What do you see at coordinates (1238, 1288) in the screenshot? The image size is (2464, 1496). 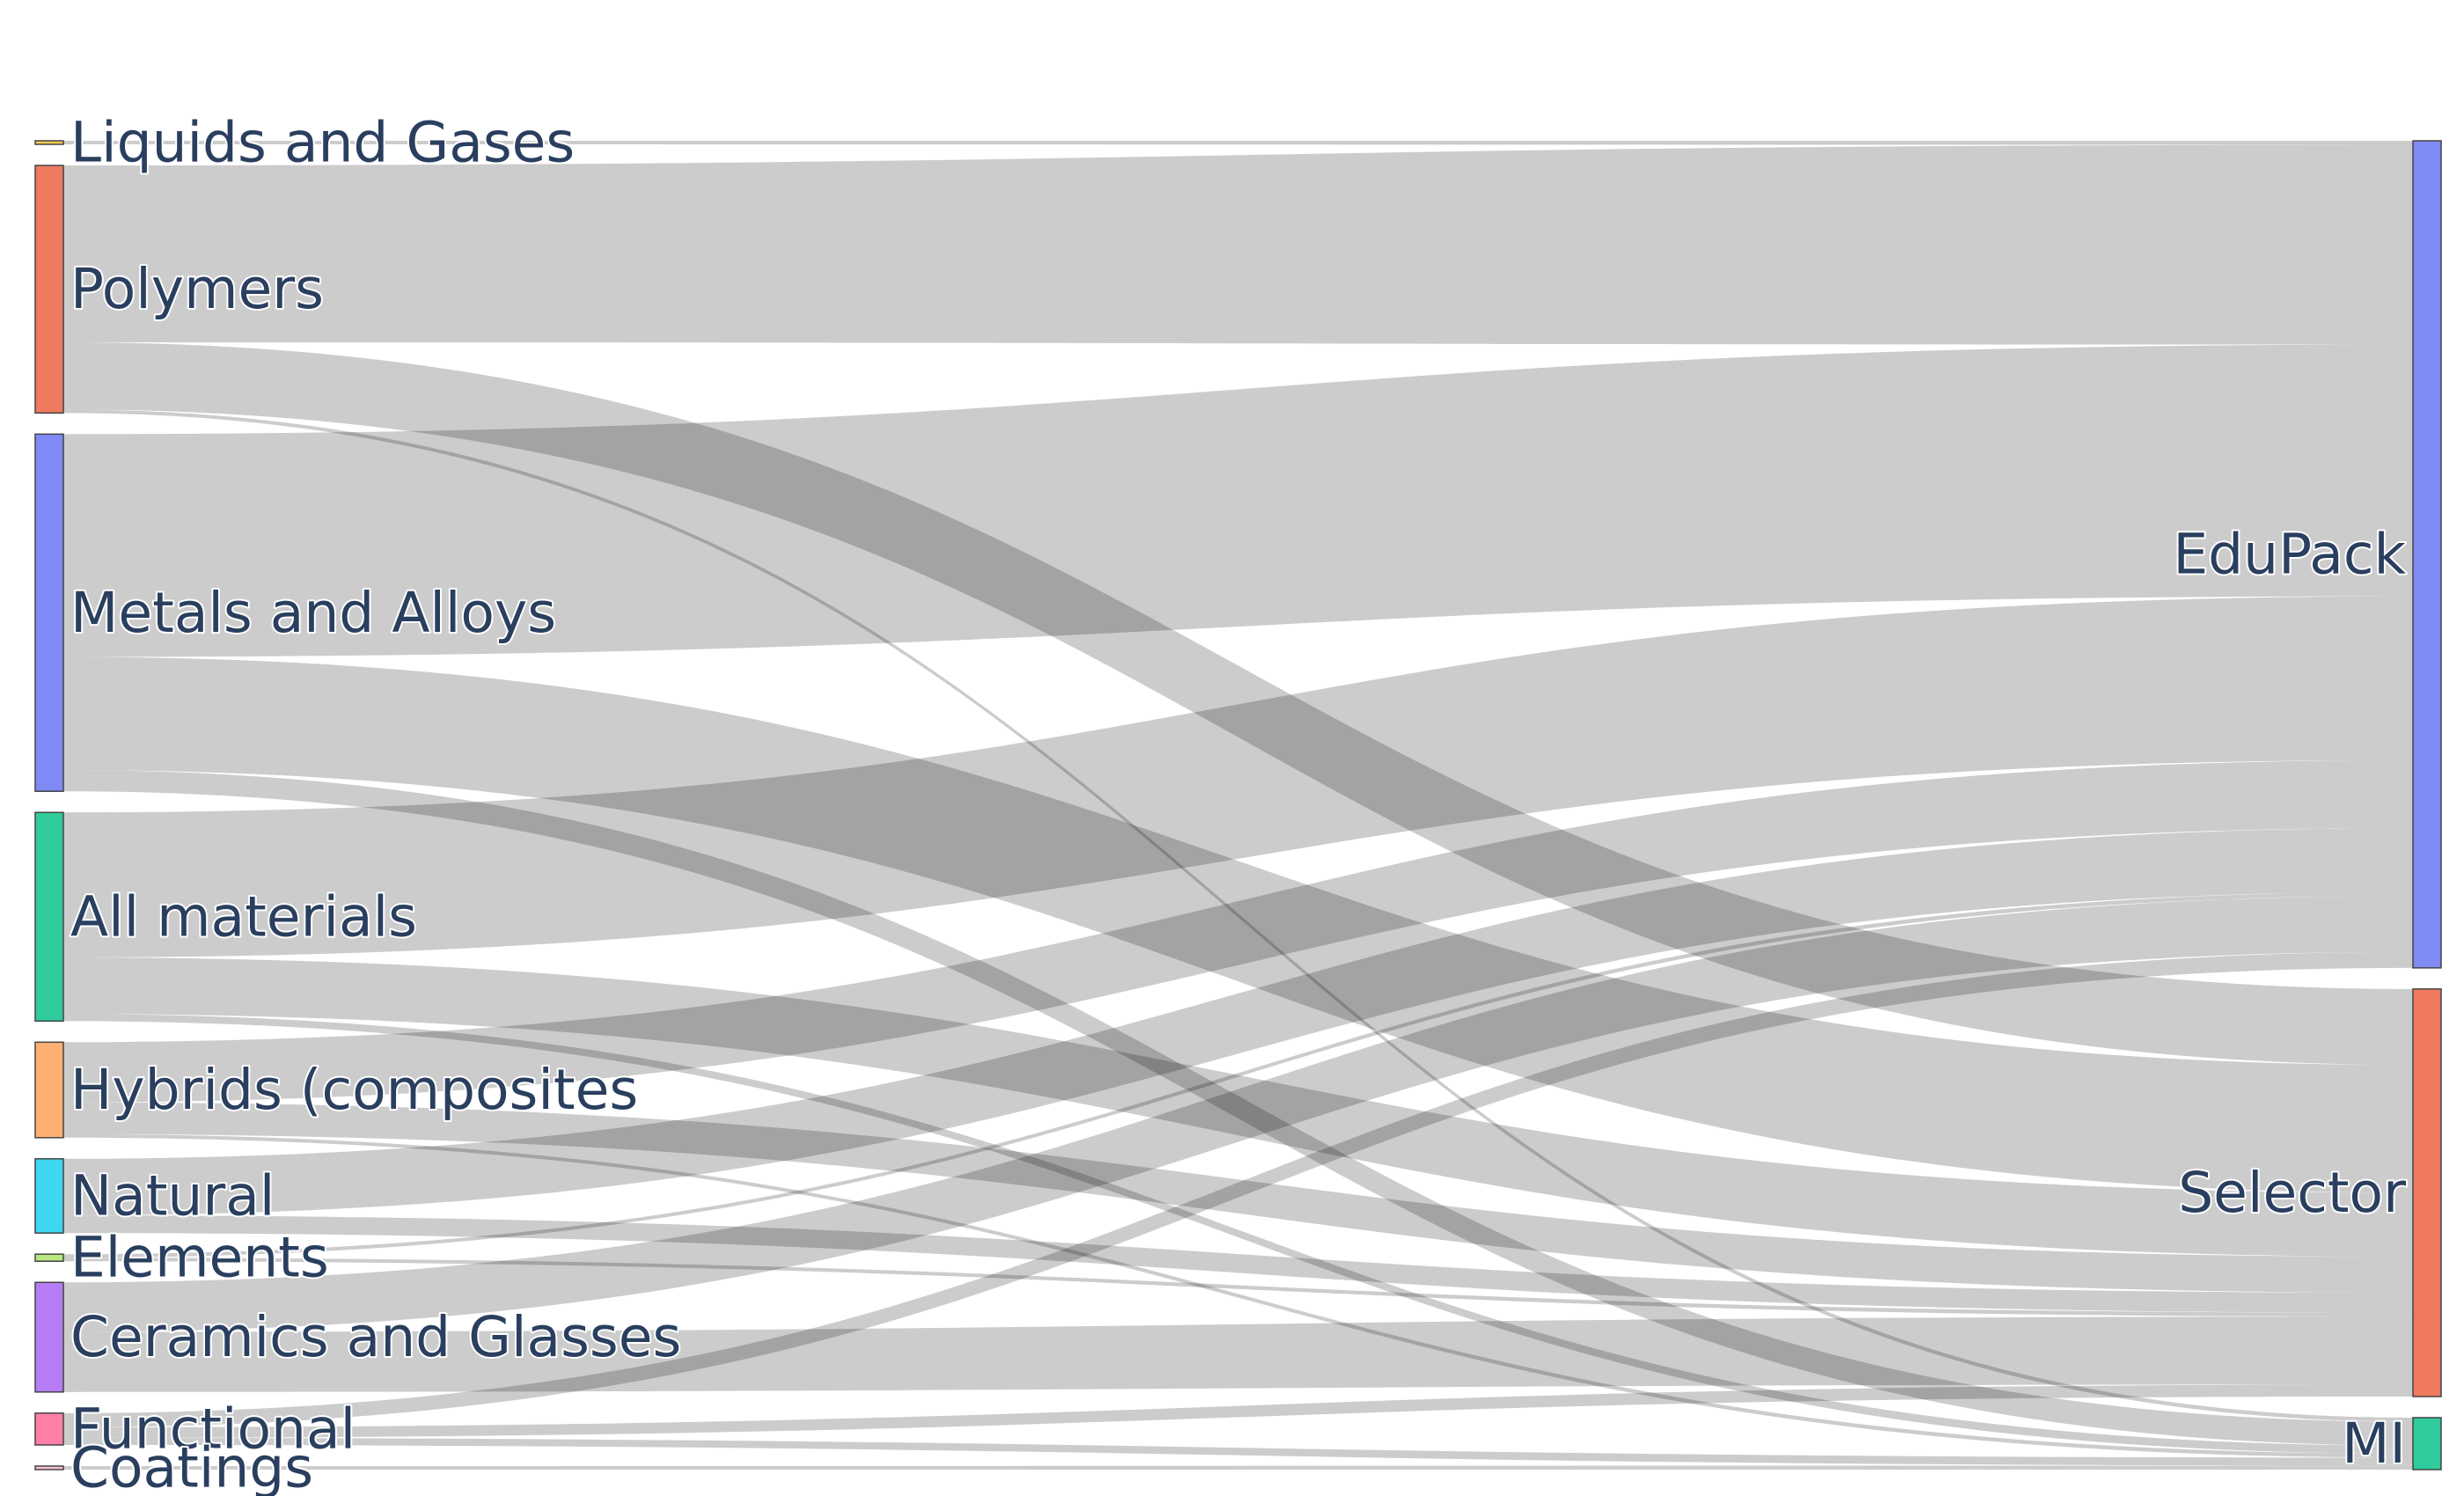 I see `sankey-link-elements-to-selector` at bounding box center [1238, 1288].